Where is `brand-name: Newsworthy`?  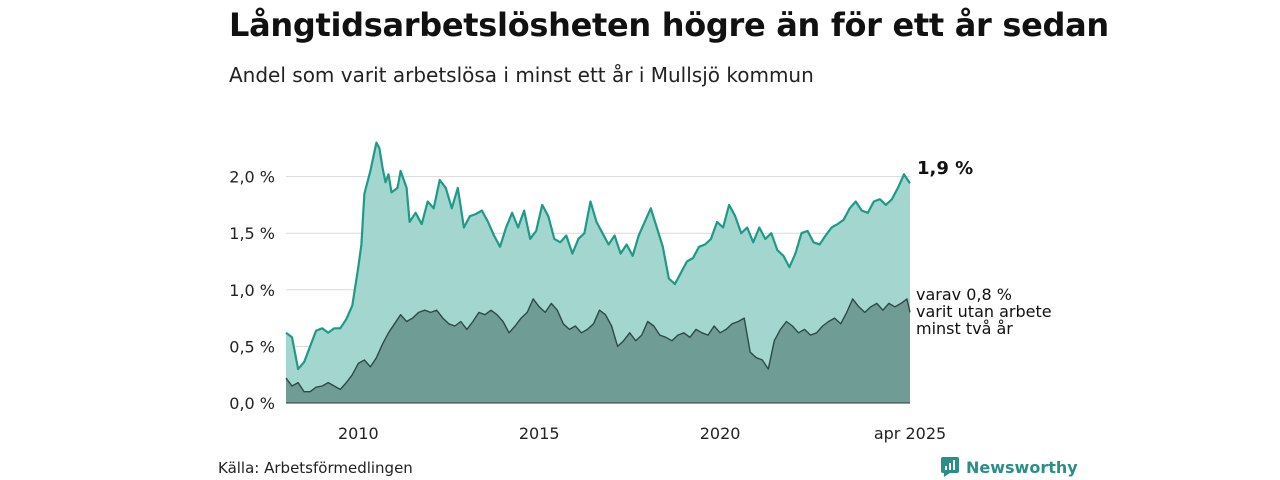
brand-name: Newsworthy is located at coordinates (1022, 467).